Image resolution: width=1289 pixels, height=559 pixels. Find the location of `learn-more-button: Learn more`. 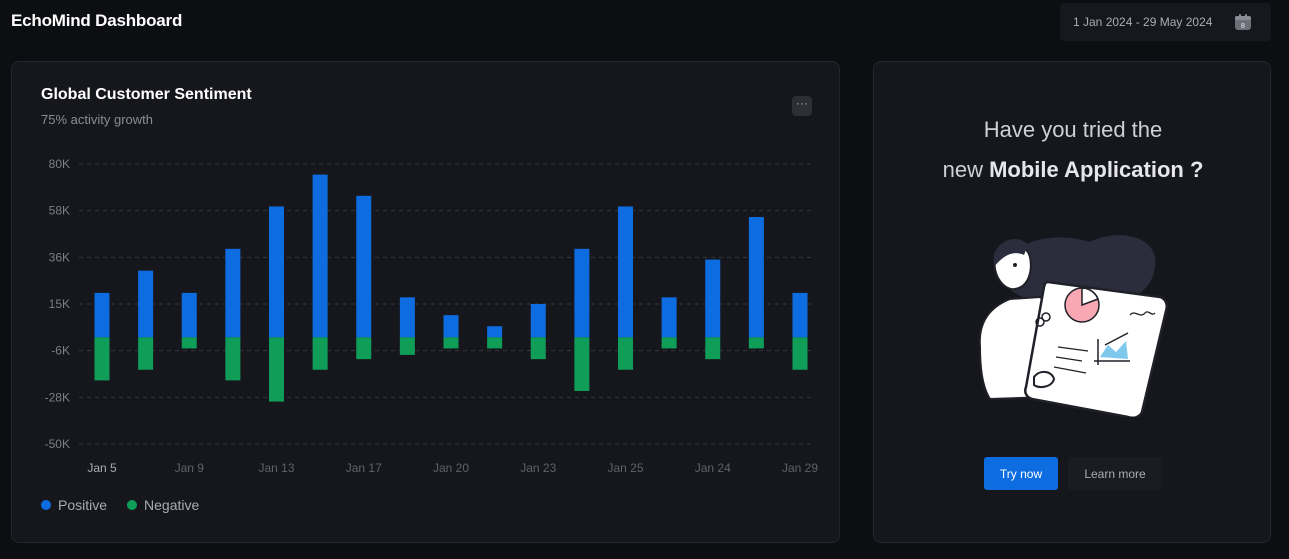

learn-more-button: Learn more is located at coordinates (1115, 473).